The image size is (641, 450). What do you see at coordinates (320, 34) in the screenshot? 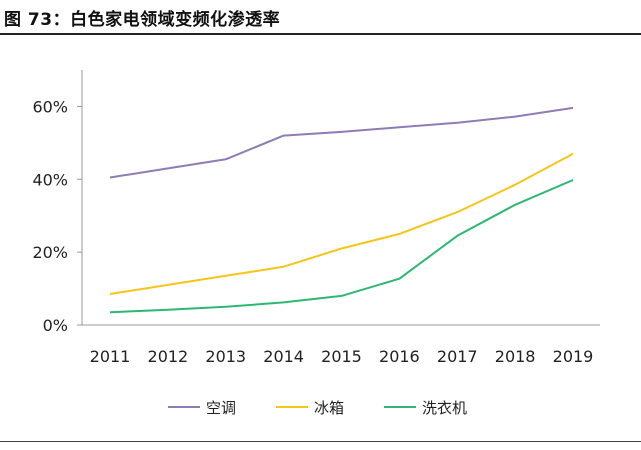
I see `top-rule` at bounding box center [320, 34].